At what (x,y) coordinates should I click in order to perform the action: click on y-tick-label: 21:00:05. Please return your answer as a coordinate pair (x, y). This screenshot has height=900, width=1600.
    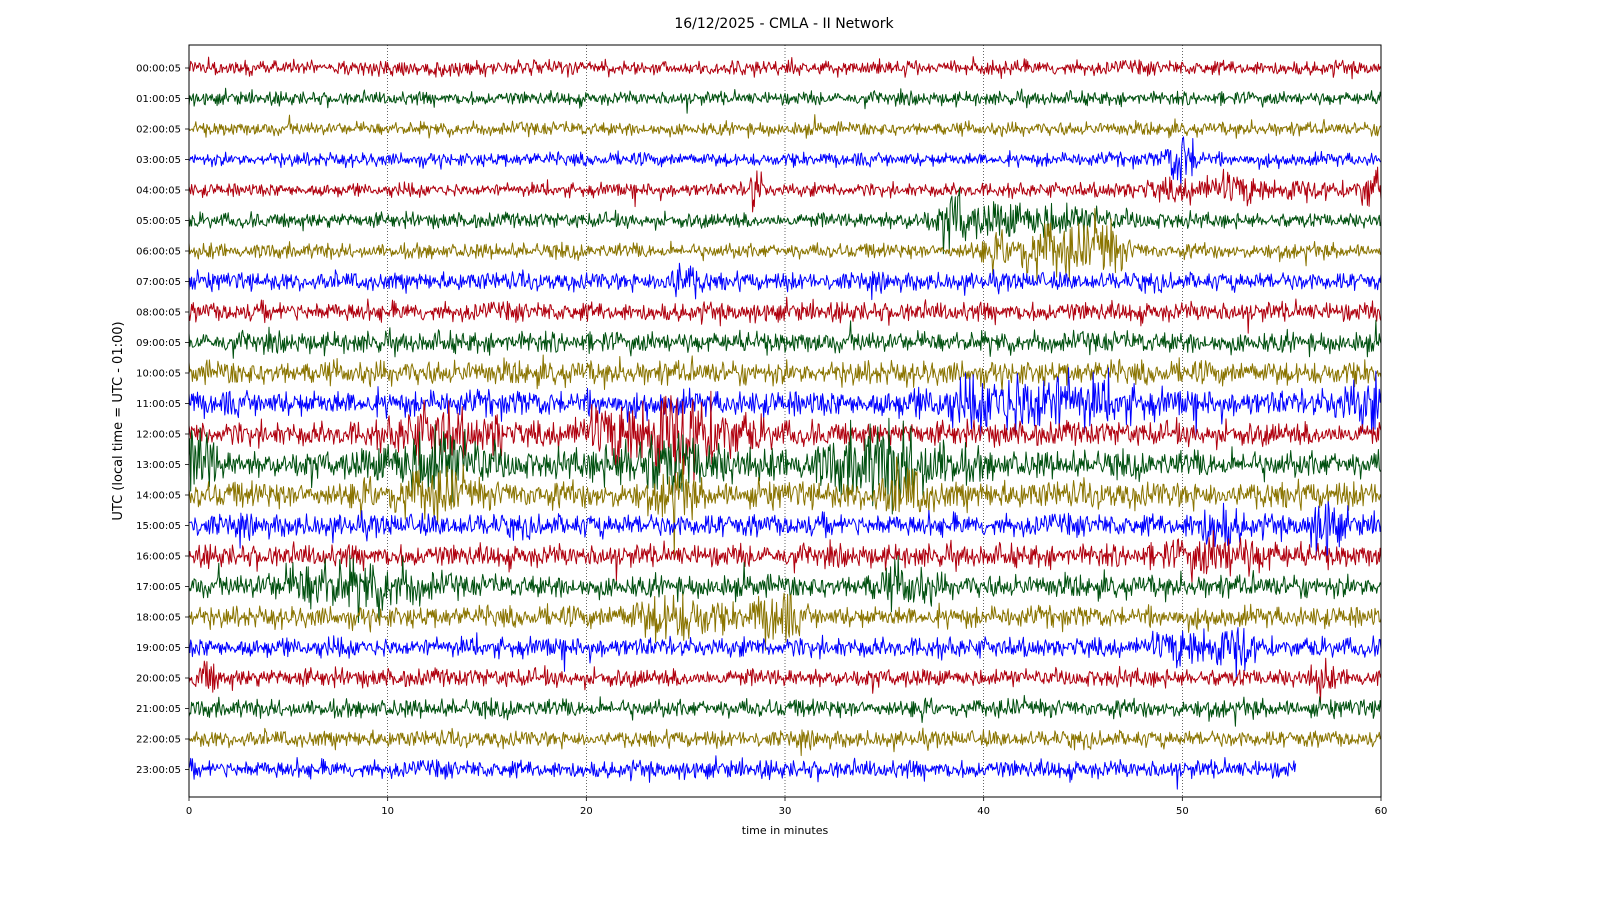
    Looking at the image, I should click on (158, 709).